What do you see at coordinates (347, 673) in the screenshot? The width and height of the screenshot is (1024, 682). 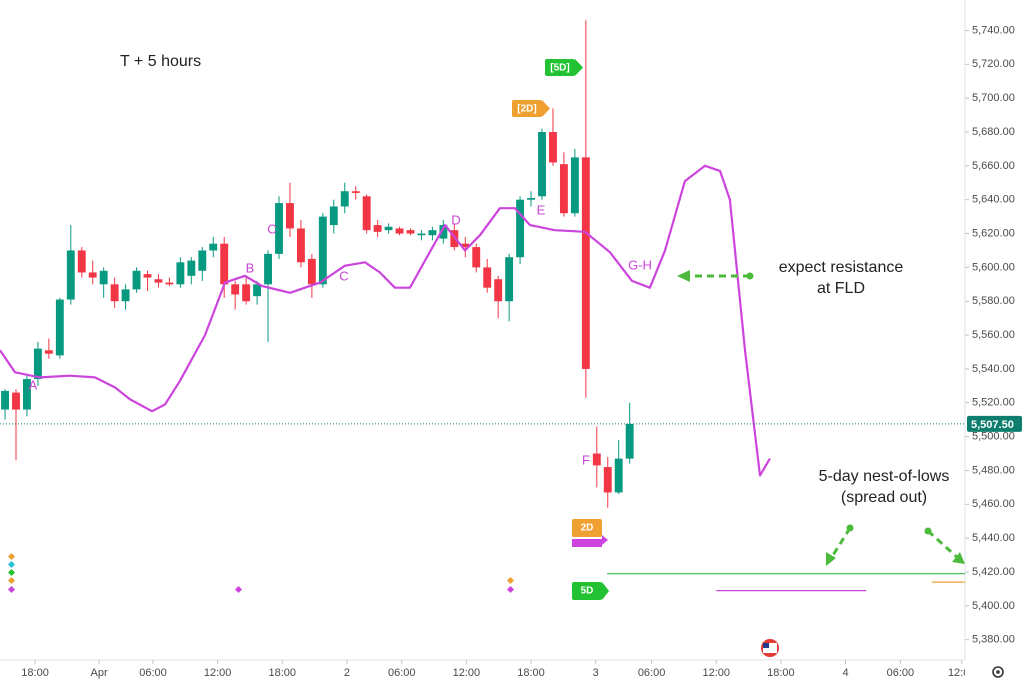 I see `x-tick-label: 2` at bounding box center [347, 673].